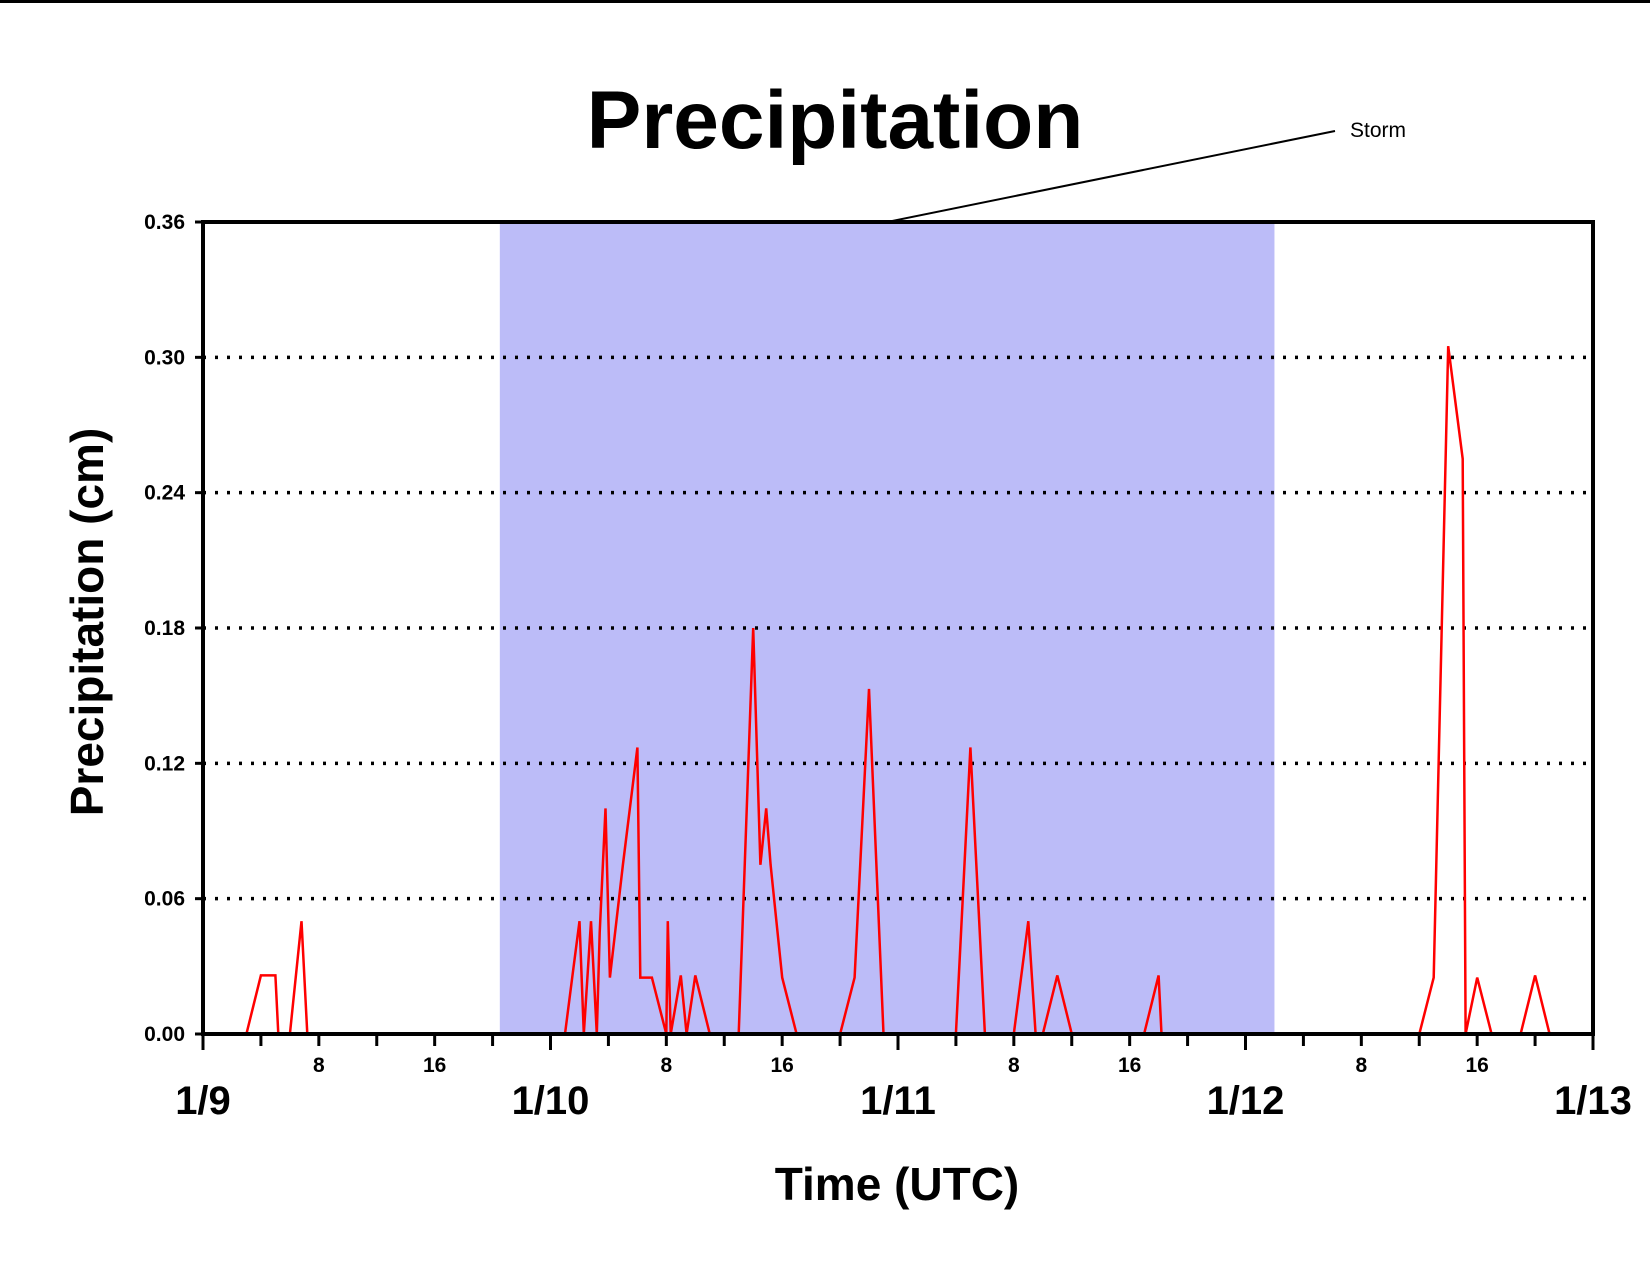 This screenshot has height=1275, width=1650. What do you see at coordinates (164, 493) in the screenshot?
I see `y-tick-label-4: 0.24` at bounding box center [164, 493].